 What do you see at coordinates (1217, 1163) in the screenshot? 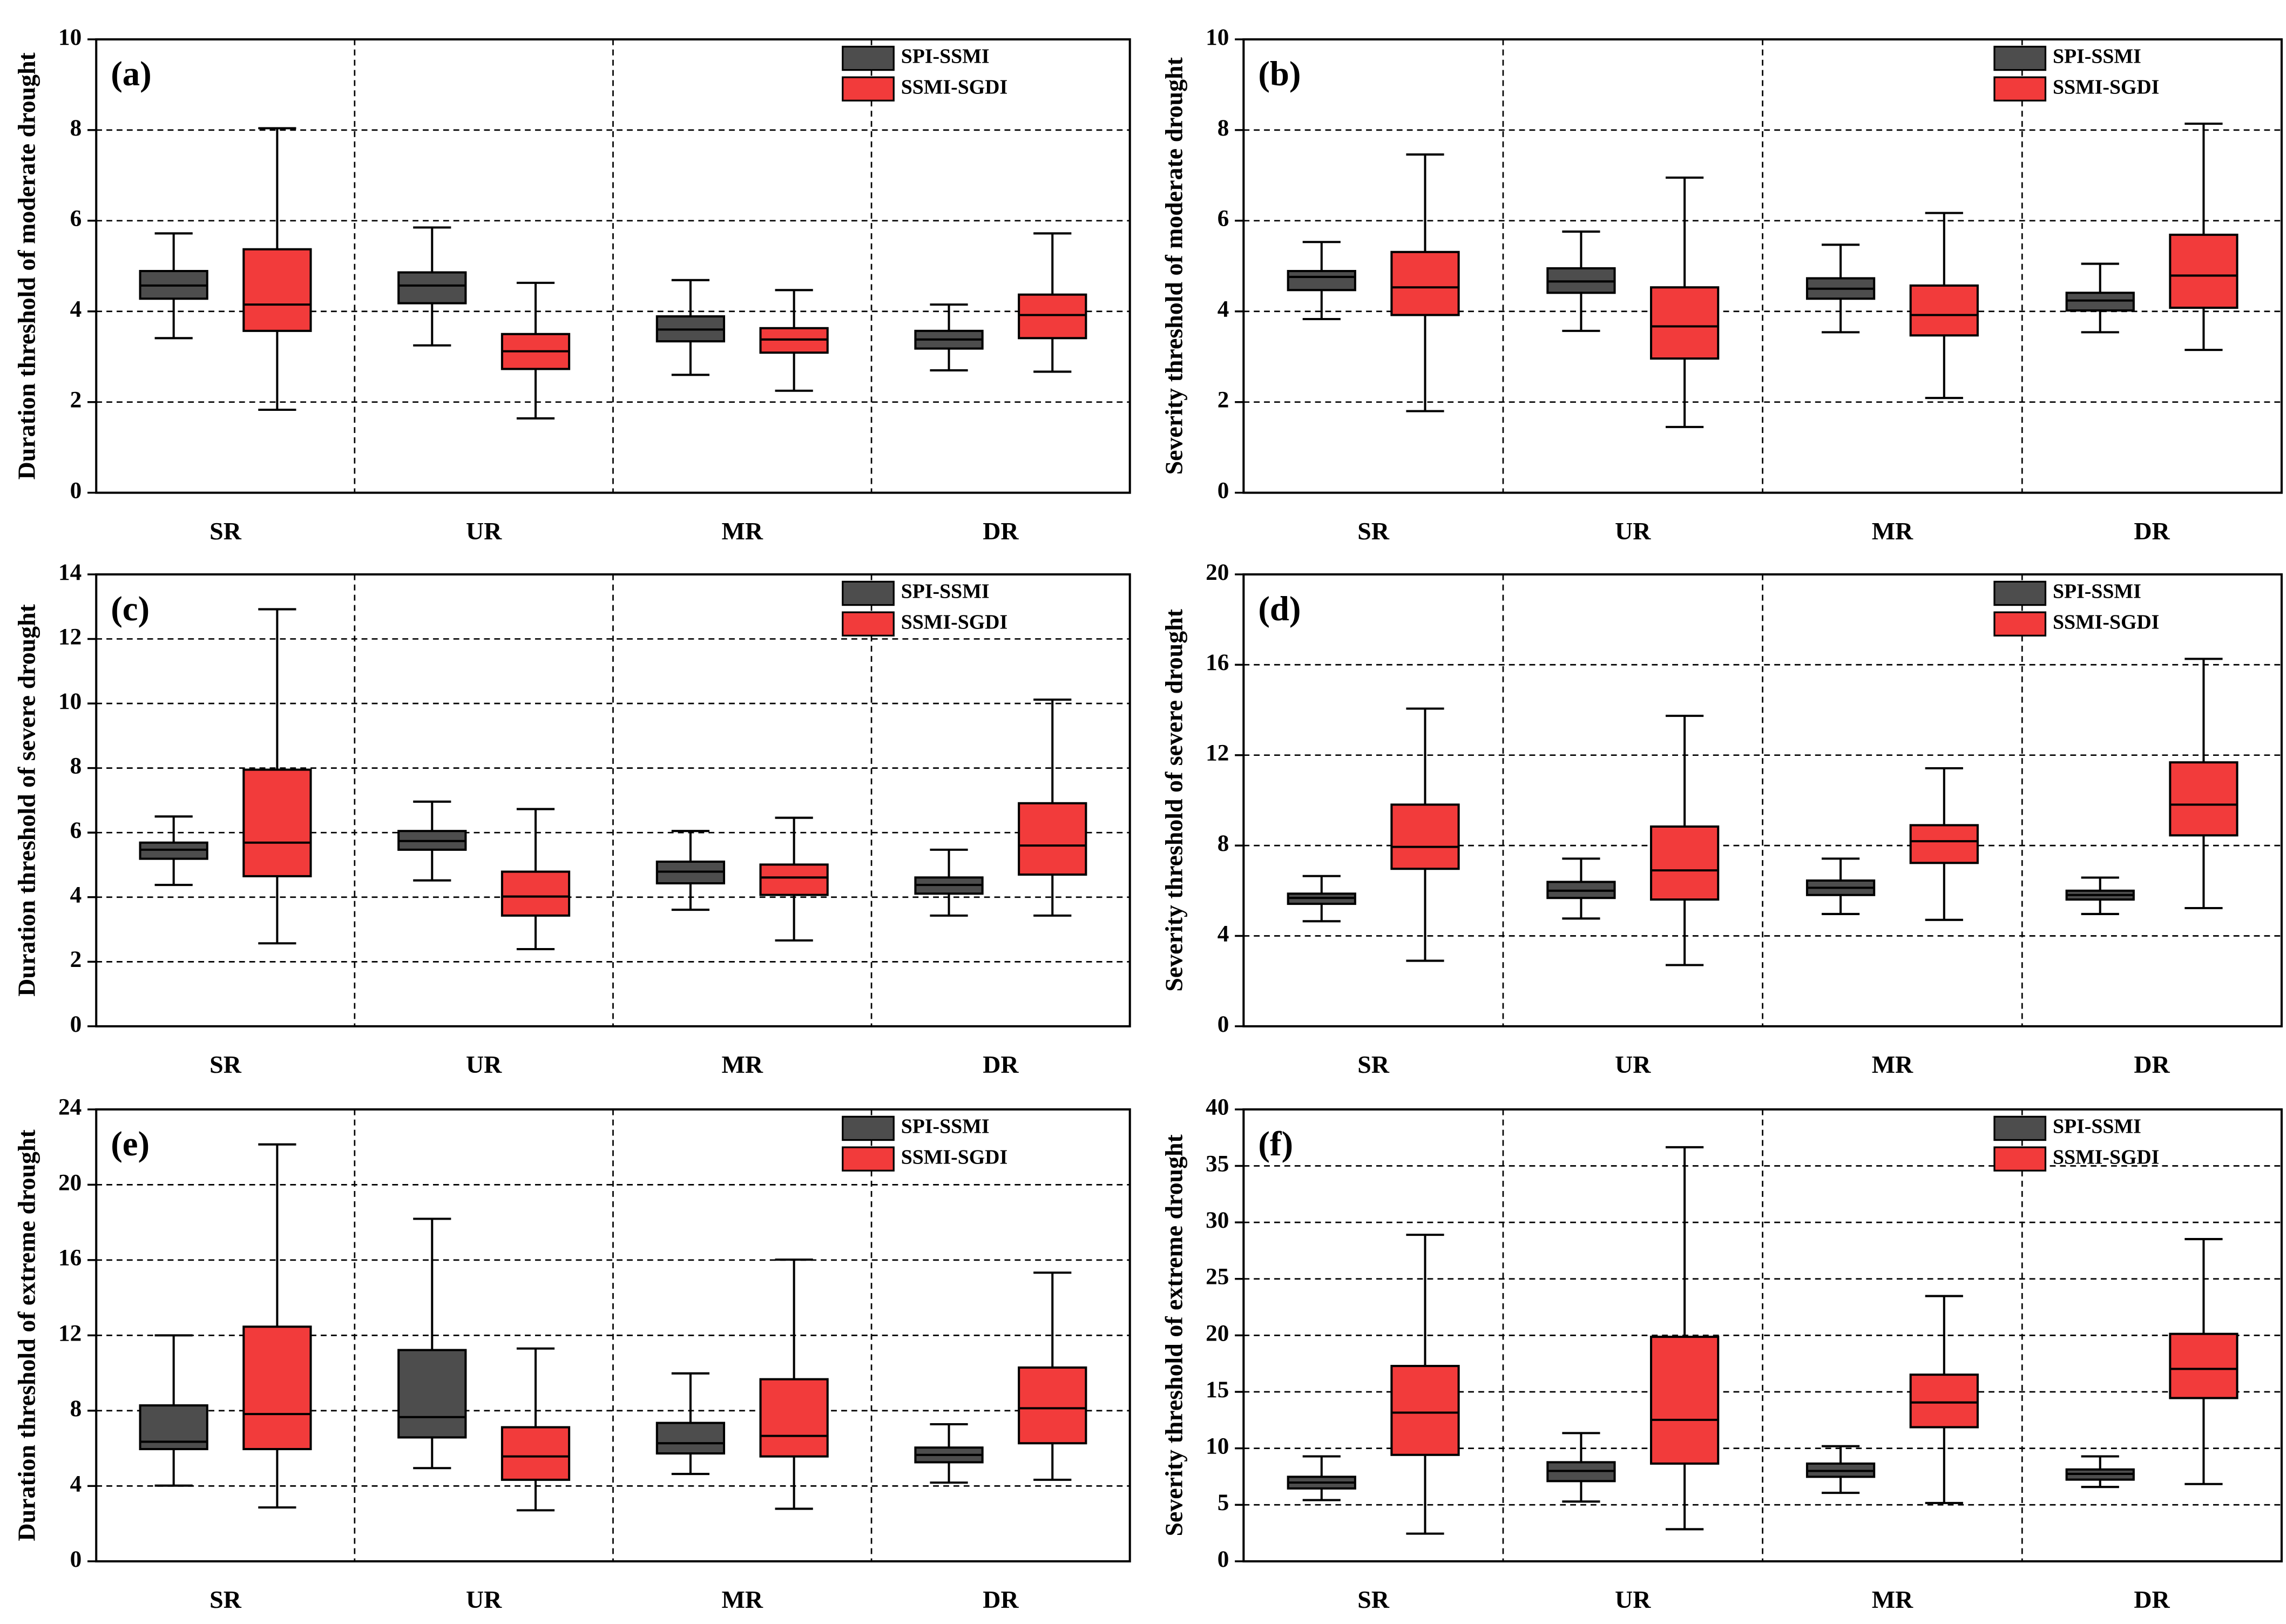
I see `y-tick-label: 35` at bounding box center [1217, 1163].